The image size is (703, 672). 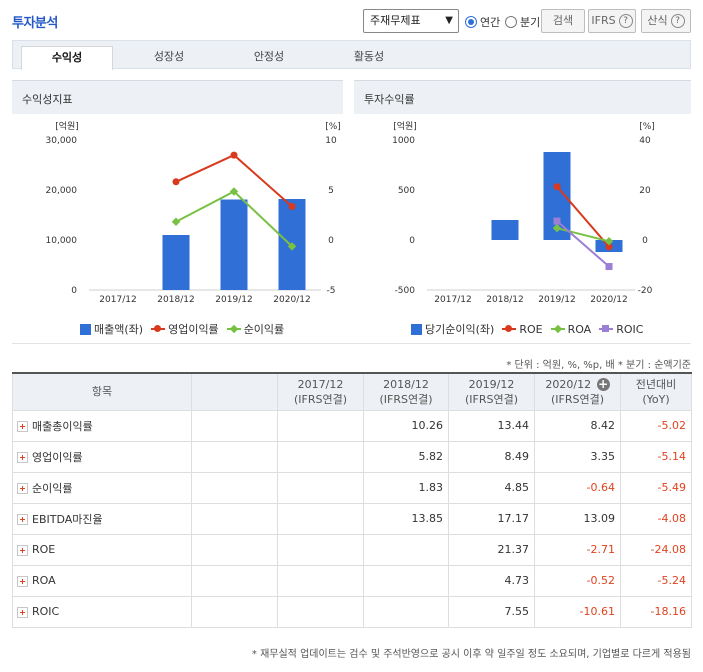 What do you see at coordinates (491, 425) in the screenshot?
I see `table-cell: 13.44` at bounding box center [491, 425].